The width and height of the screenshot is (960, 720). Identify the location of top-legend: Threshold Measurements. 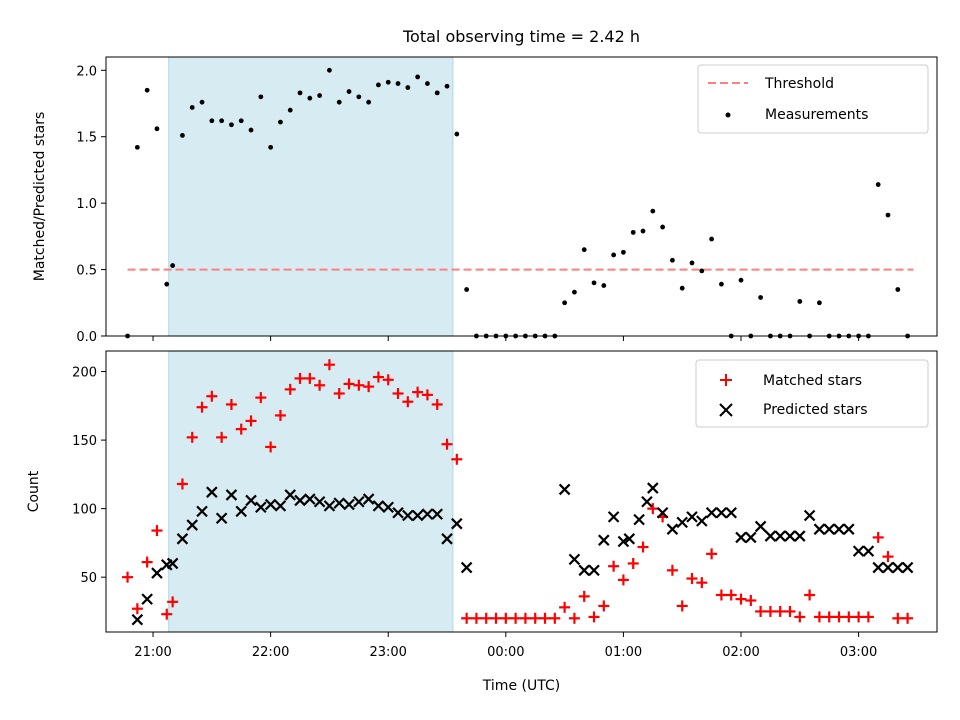
(813, 99).